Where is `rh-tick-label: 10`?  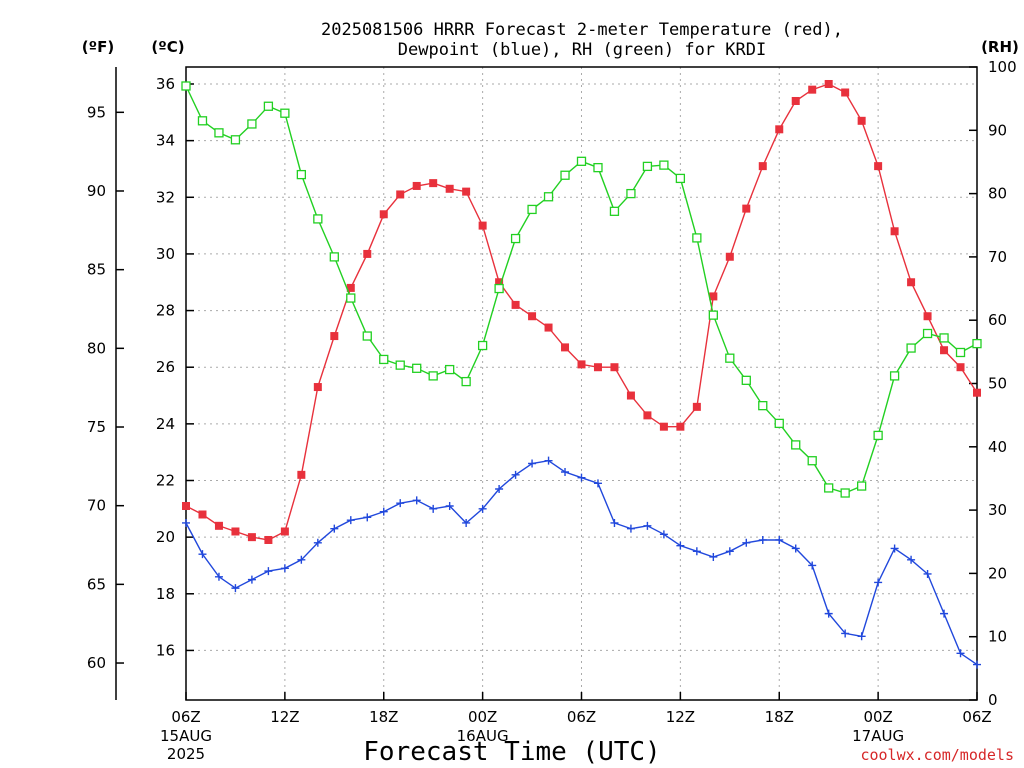
rh-tick-label: 10 is located at coordinates (997, 637).